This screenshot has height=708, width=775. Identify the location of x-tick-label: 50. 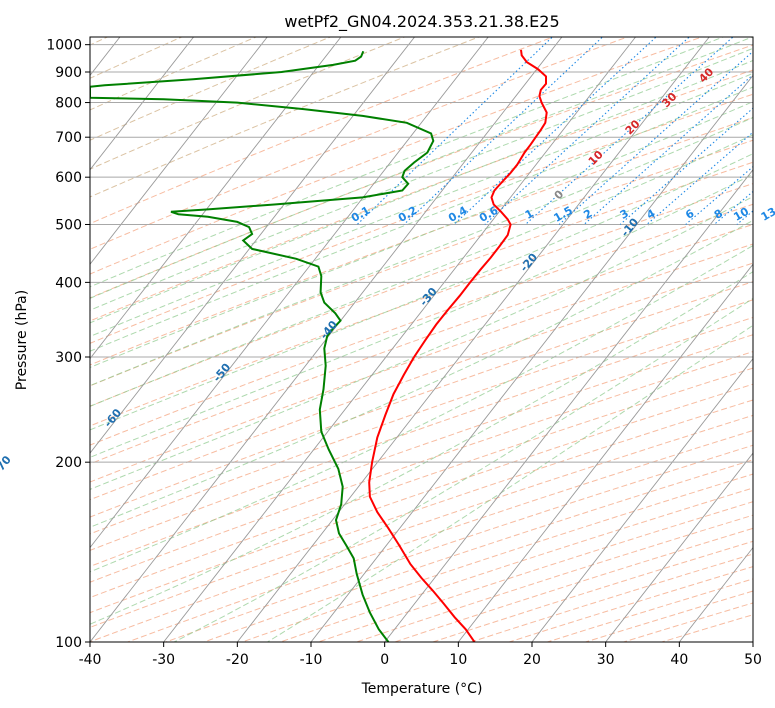
(753, 660).